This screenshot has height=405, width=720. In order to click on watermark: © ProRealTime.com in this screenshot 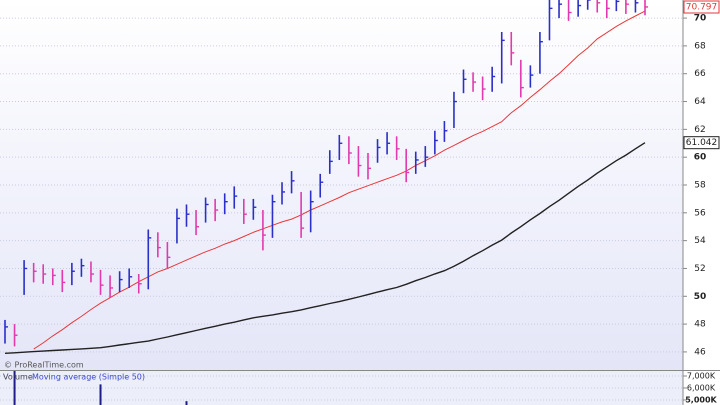, I will do `click(44, 365)`.